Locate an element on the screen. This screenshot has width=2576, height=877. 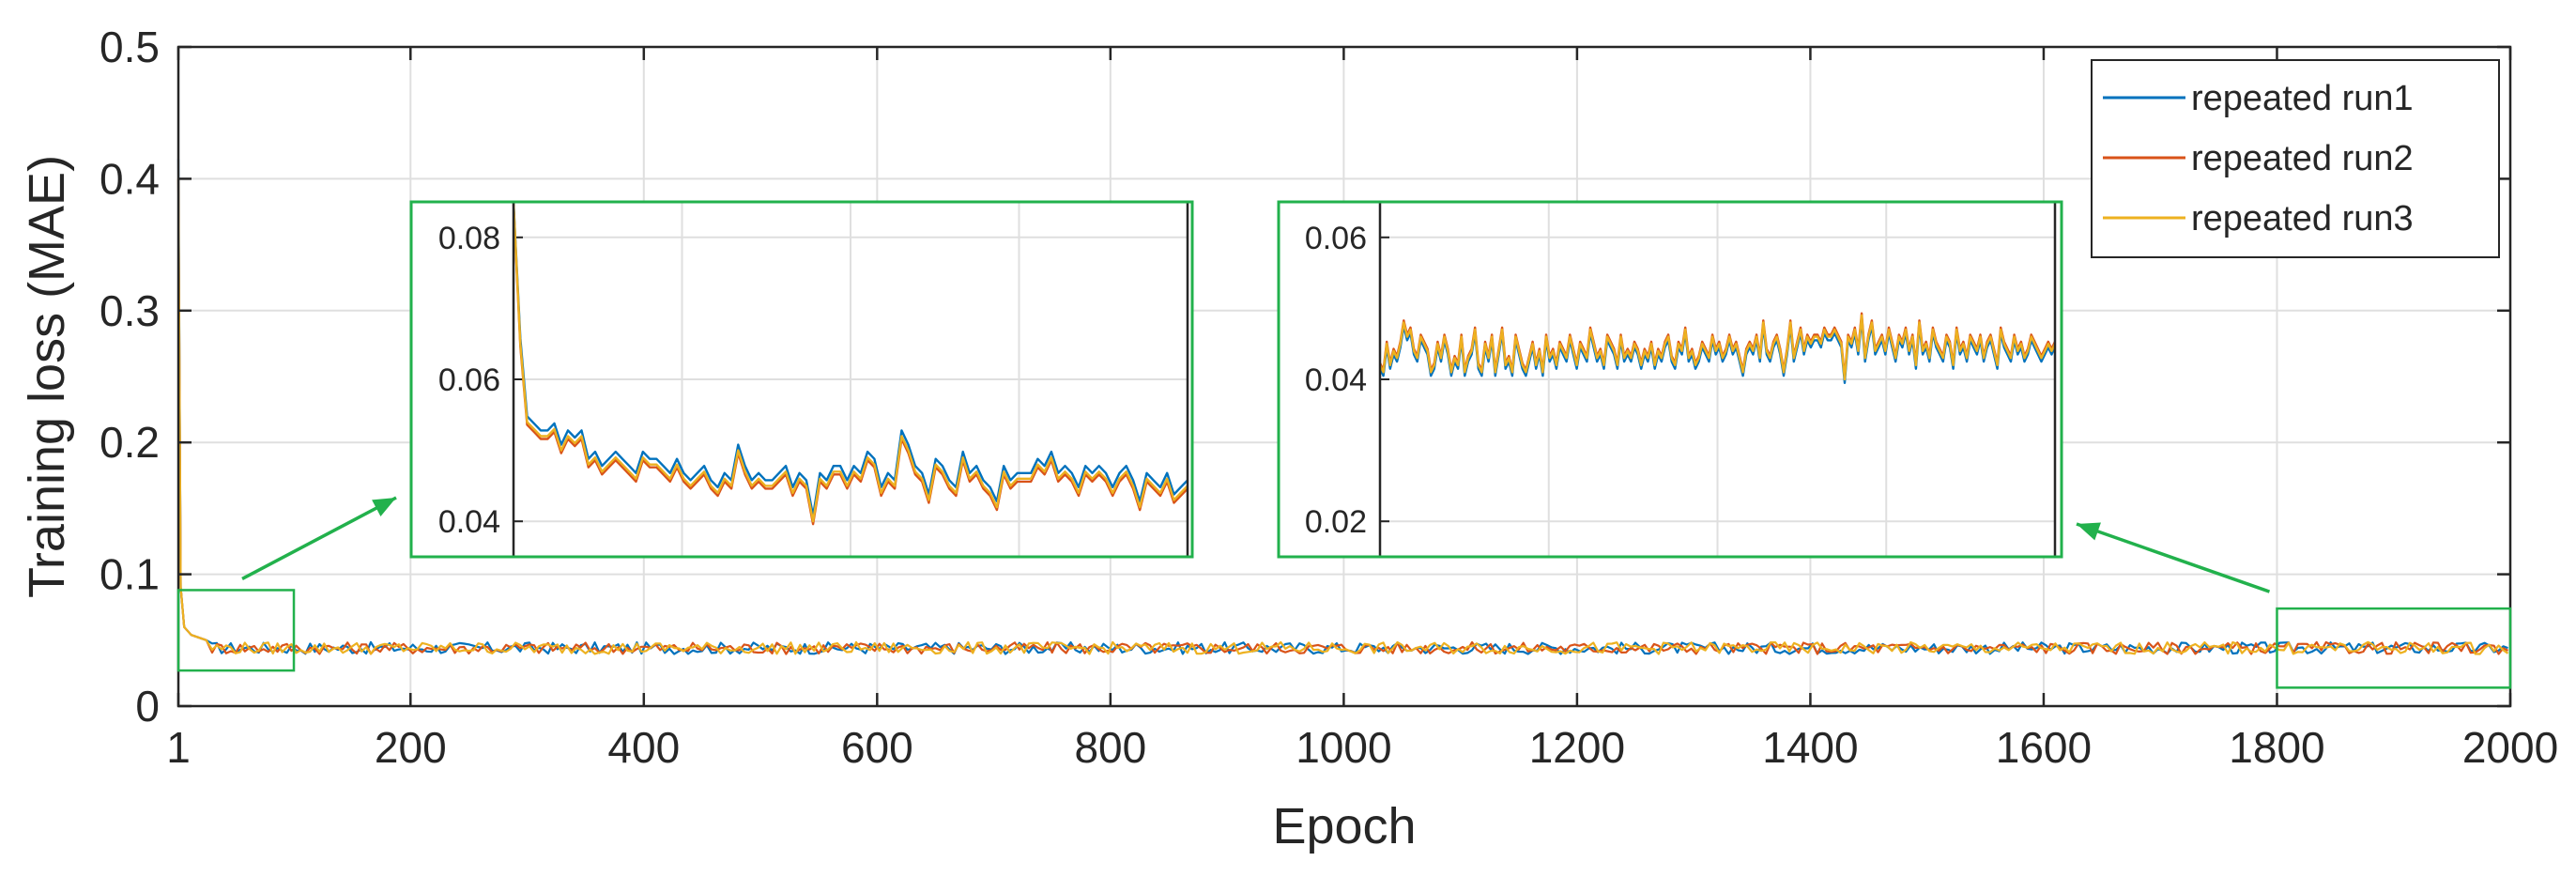
x-tick-label: 400 is located at coordinates (644, 747).